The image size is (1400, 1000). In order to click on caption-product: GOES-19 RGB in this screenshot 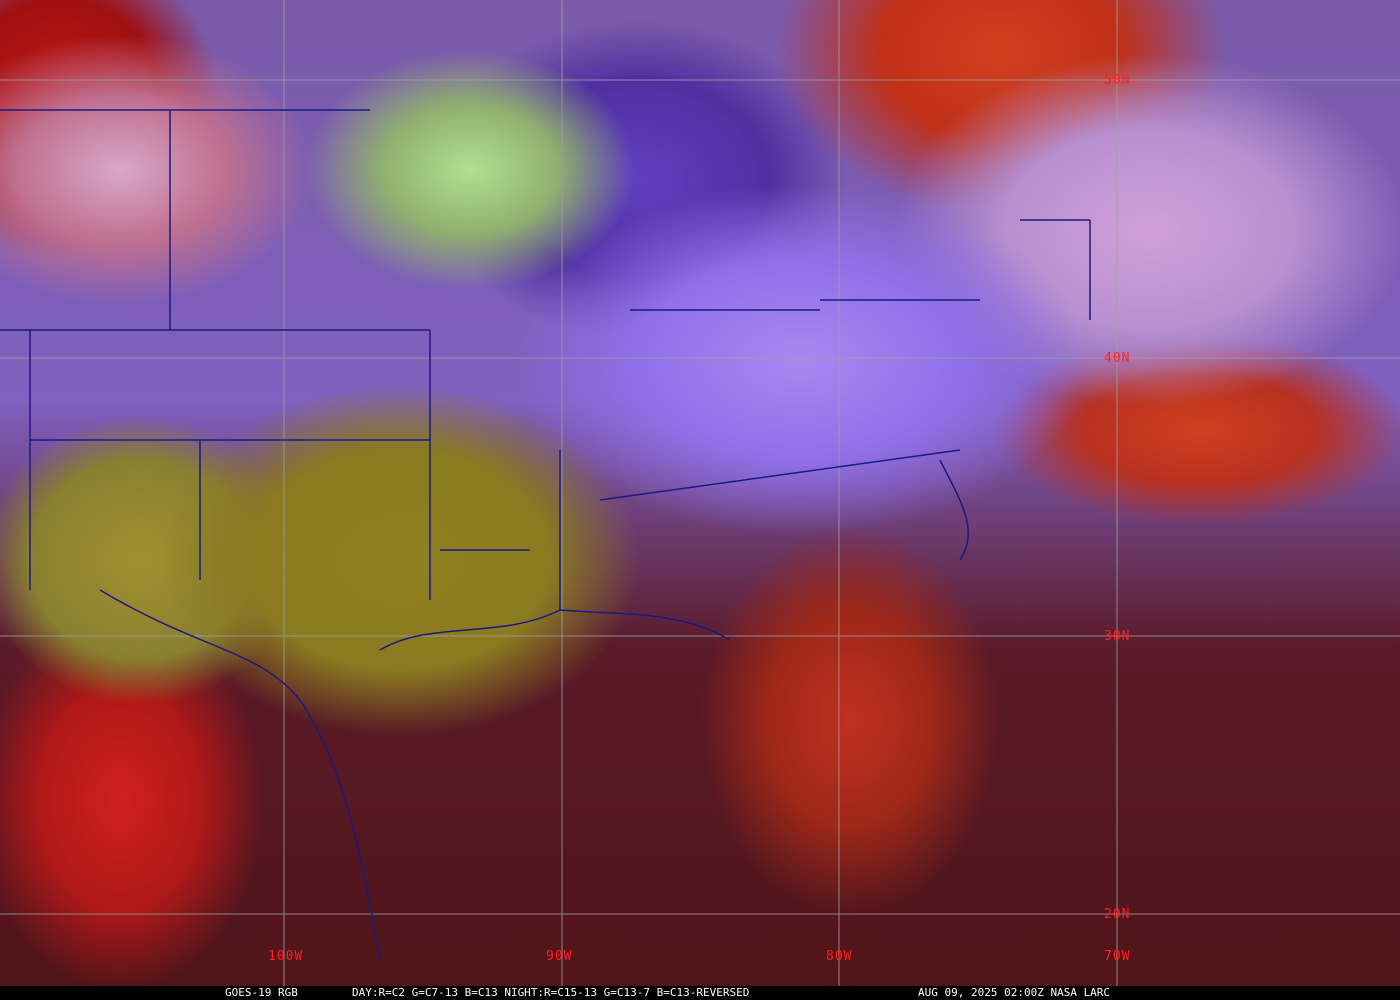, I will do `click(261, 992)`.